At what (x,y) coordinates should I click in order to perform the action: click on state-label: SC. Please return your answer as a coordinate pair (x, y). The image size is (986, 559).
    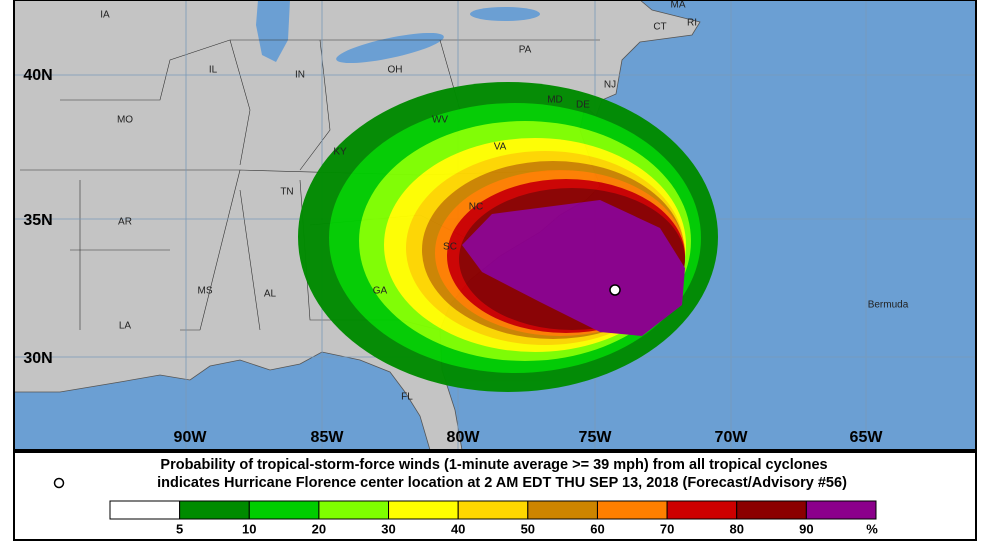
    Looking at the image, I should click on (450, 247).